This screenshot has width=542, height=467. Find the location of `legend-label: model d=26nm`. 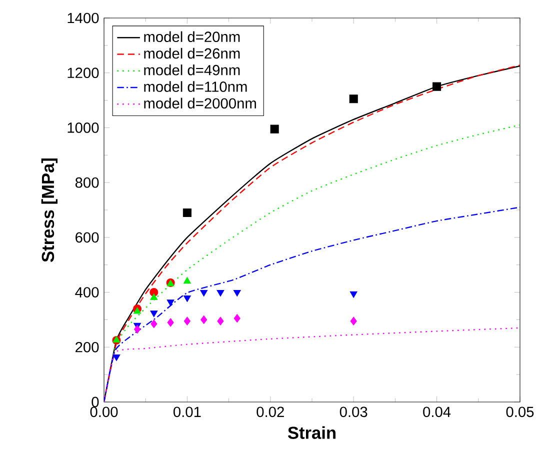

legend-label: model d=26nm is located at coordinates (192, 53).